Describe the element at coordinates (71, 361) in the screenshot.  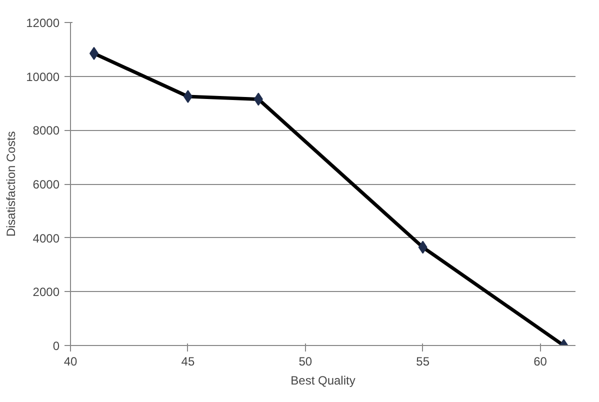
I see `x-tick-label: 40` at that location.